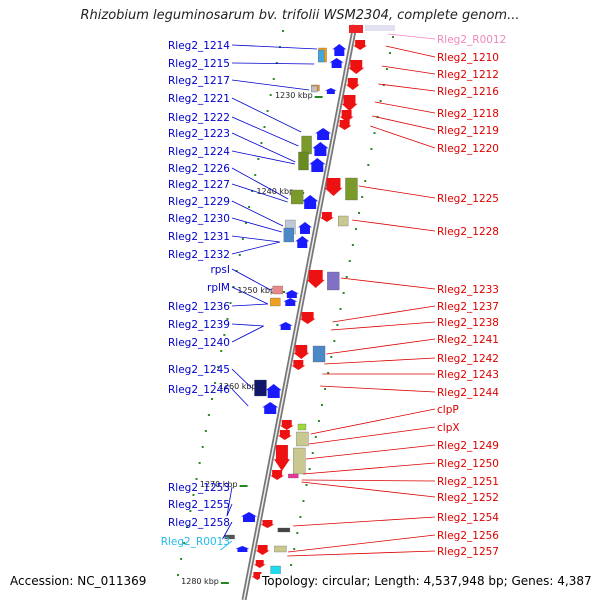 This screenshot has height=600, width=600. I want to click on right-gene-label: Rleg2_1257, so click(468, 552).